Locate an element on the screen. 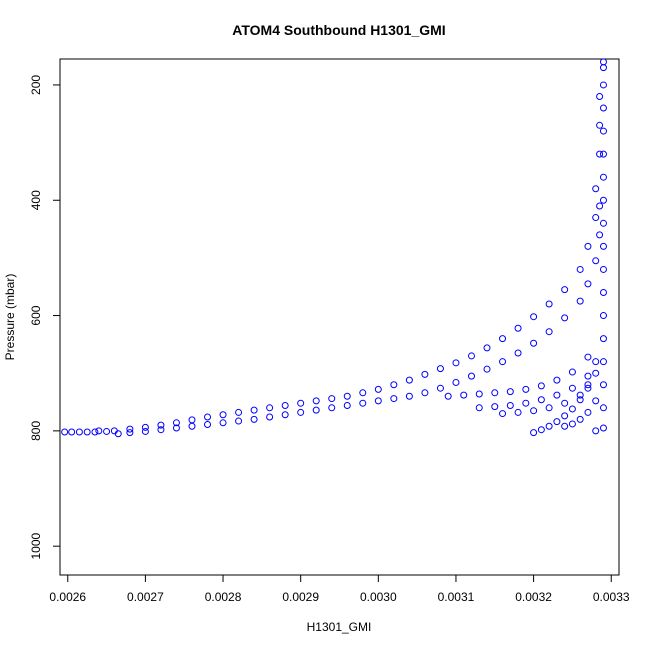 This screenshot has width=650, height=650. x-axis-label: H1301_GMI is located at coordinates (339, 627).